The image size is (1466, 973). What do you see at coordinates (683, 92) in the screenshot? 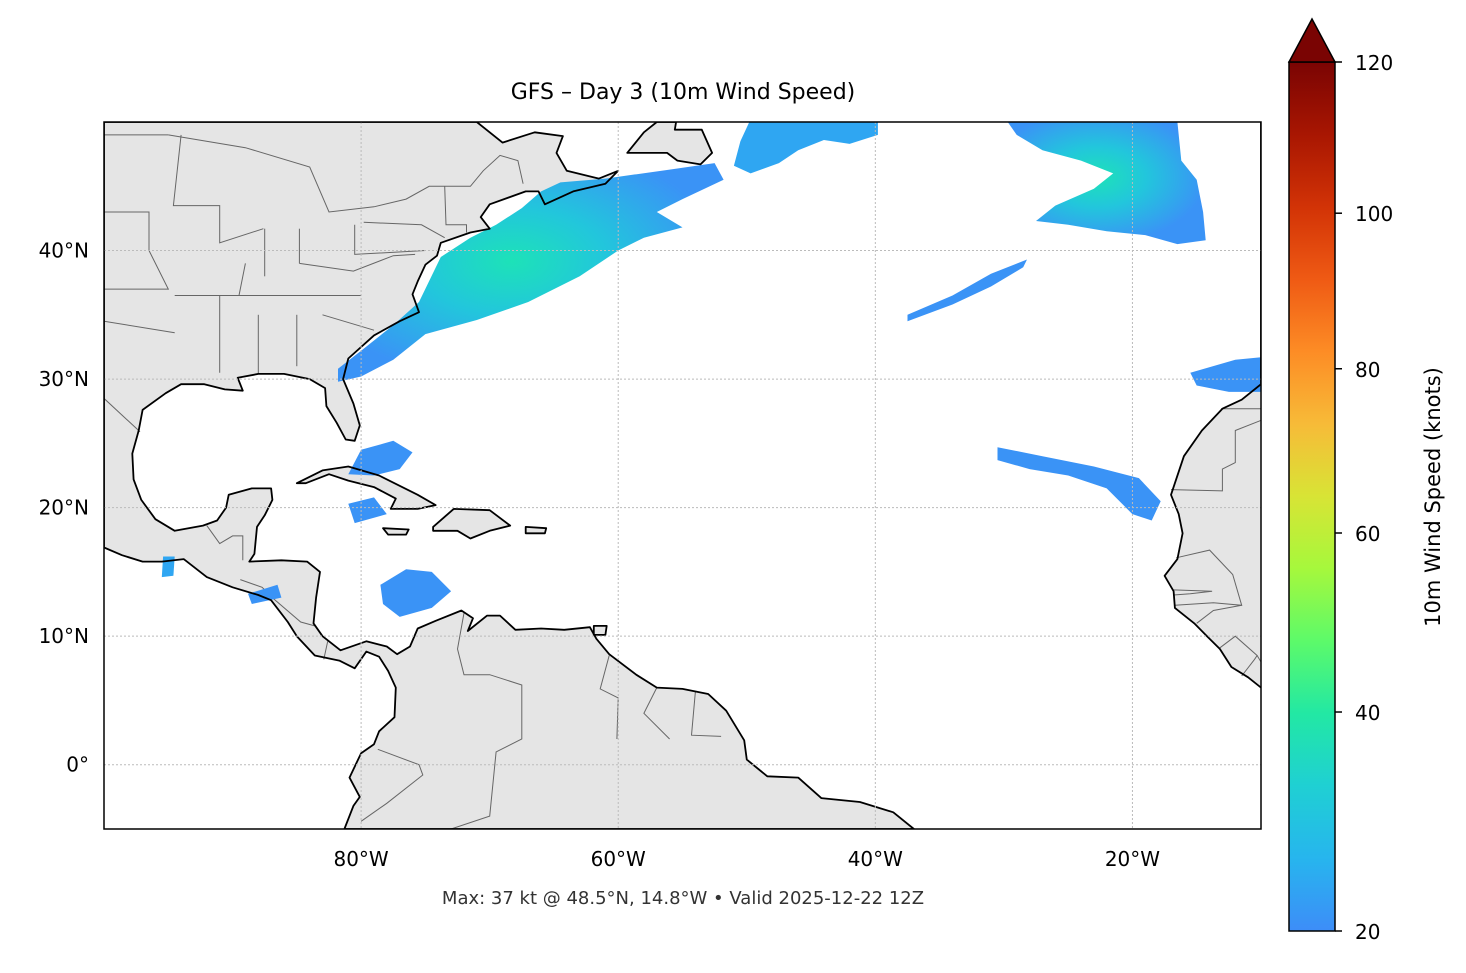
I see `map-title: GFS – Day 3 (10m Wind Speed)` at bounding box center [683, 92].